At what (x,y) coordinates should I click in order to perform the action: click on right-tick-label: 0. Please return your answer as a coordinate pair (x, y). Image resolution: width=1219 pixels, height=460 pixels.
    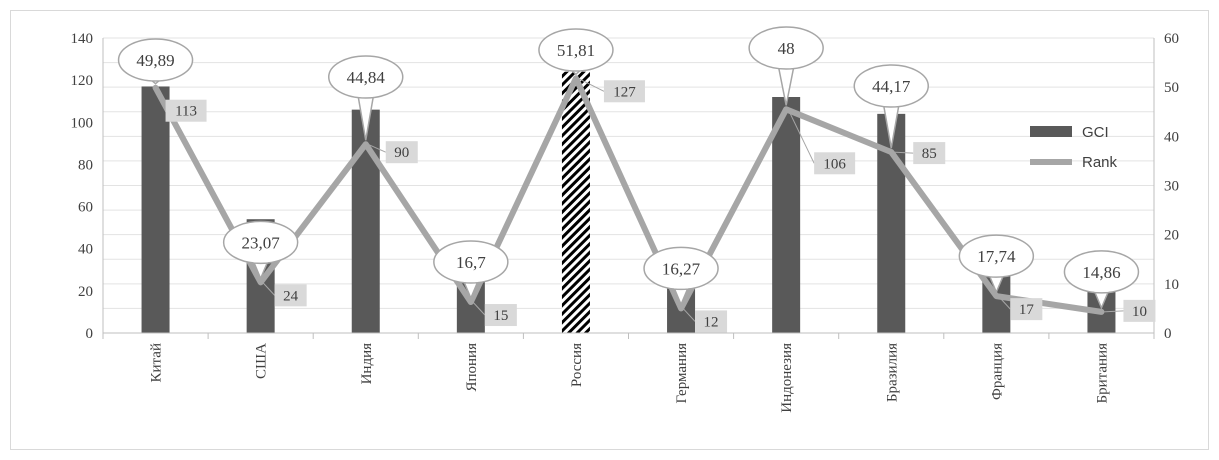
    Looking at the image, I should click on (1168, 334).